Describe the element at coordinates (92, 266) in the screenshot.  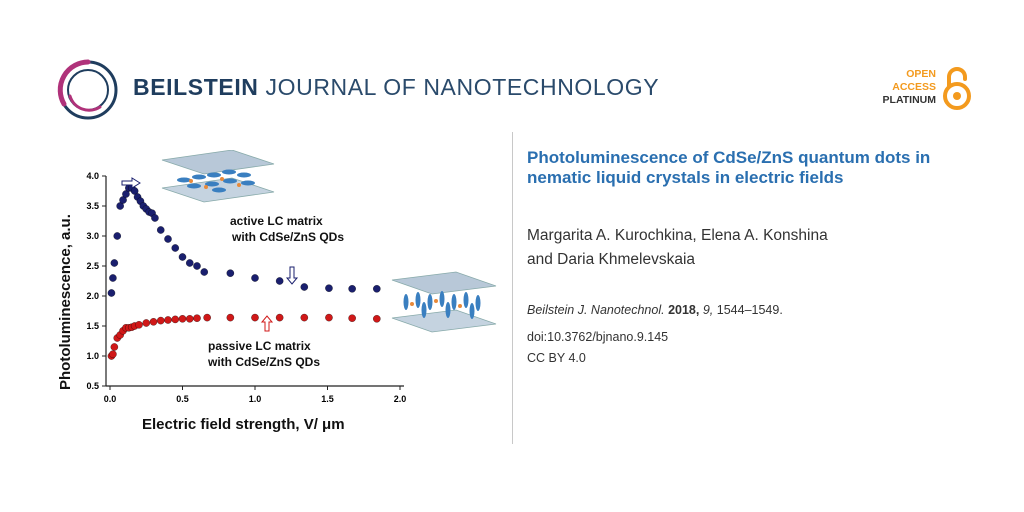
I see `y-tick-label: 2.5` at that location.